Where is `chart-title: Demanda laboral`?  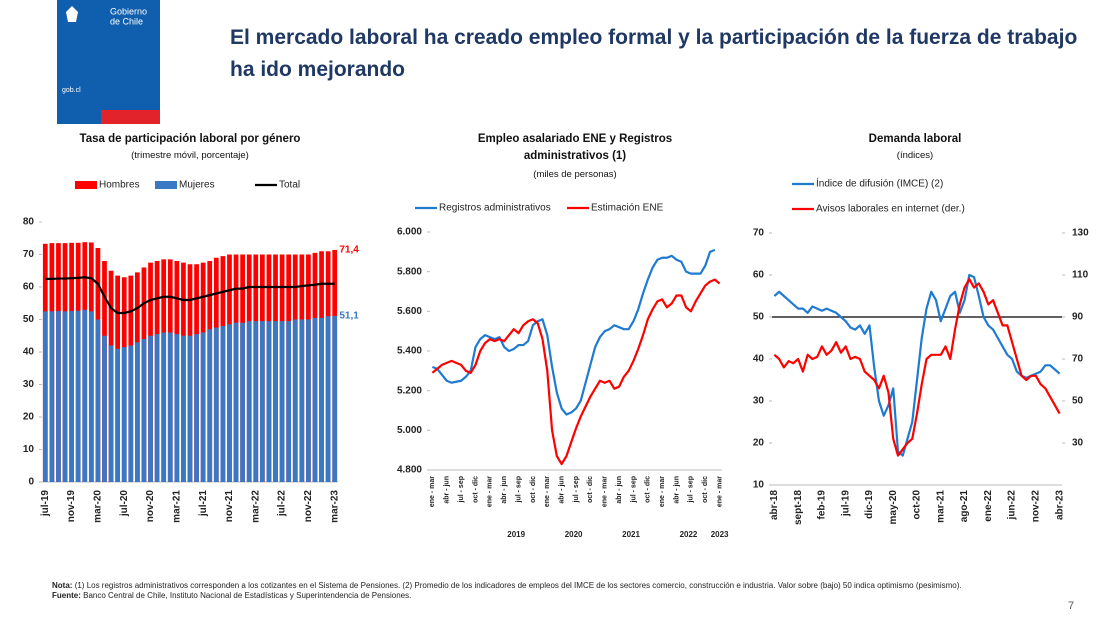 chart-title: Demanda laboral is located at coordinates (915, 139).